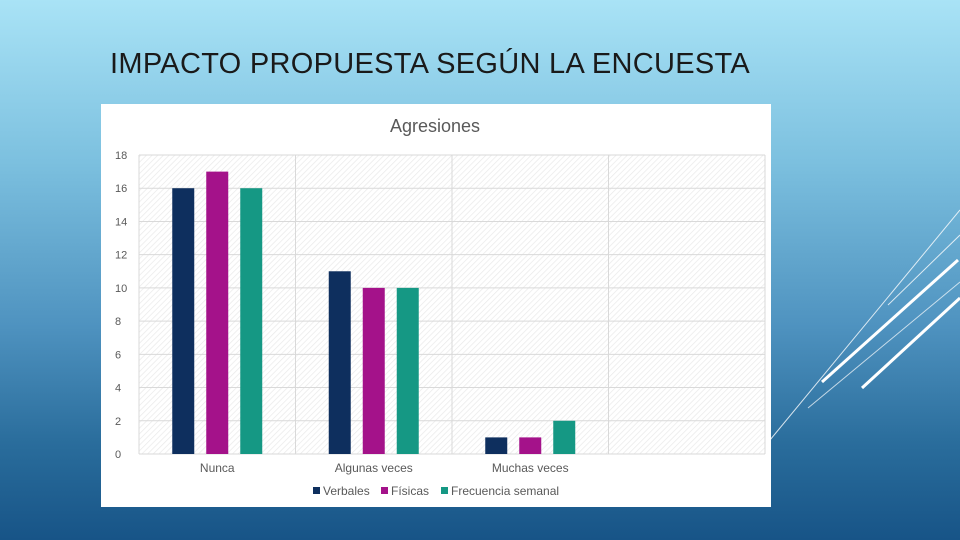 Image resolution: width=960 pixels, height=540 pixels. Describe the element at coordinates (121, 222) in the screenshot. I see `y-tick-label: 14` at that location.